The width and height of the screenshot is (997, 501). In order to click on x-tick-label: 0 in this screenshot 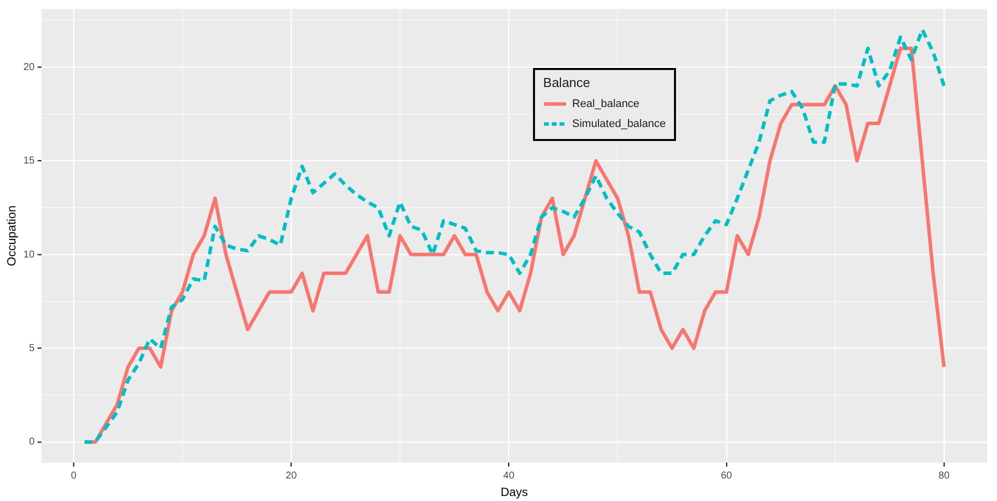, I will do `click(73, 476)`.